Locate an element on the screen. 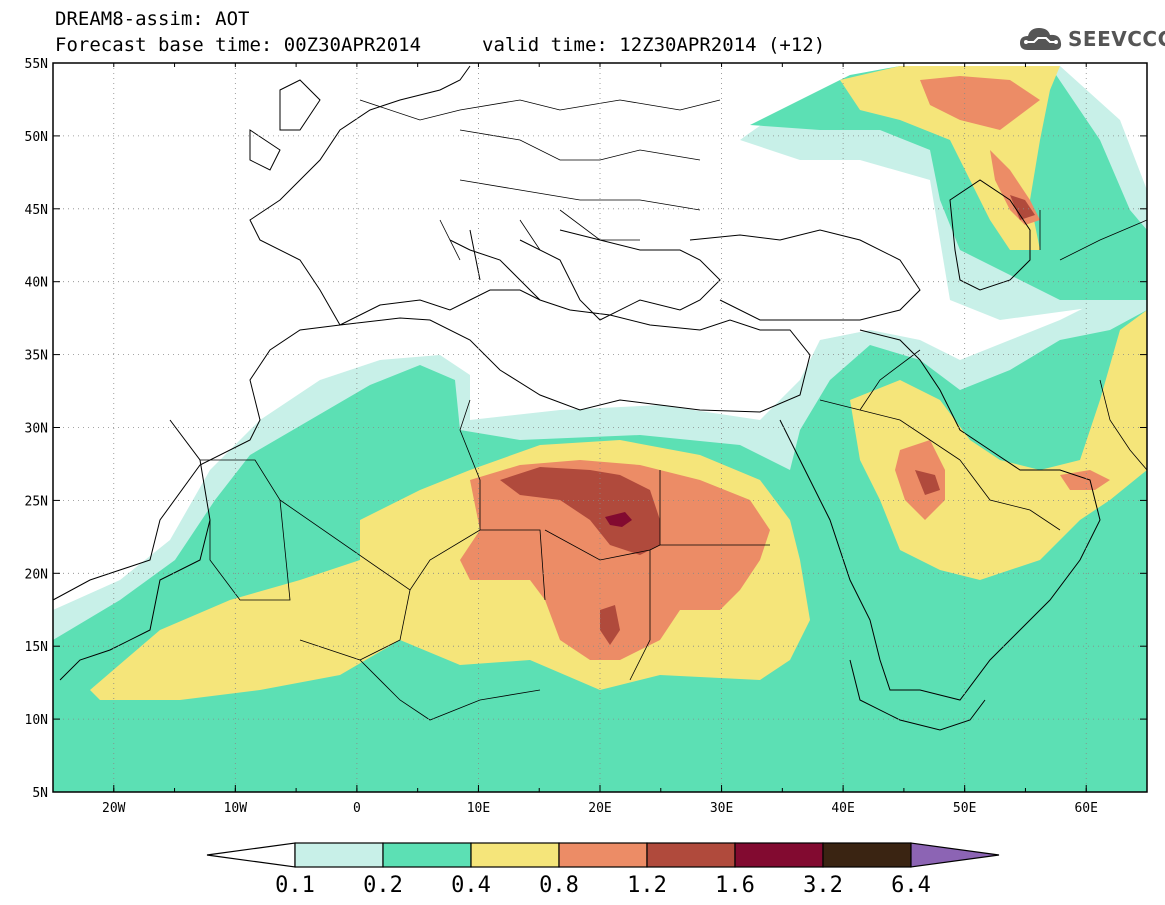 Image resolution: width=1165 pixels, height=905 pixels. aot-colorbar: 0.1 0.2 0.4 0.8 1.2 1.6 3.2 6.4 is located at coordinates (603, 870).